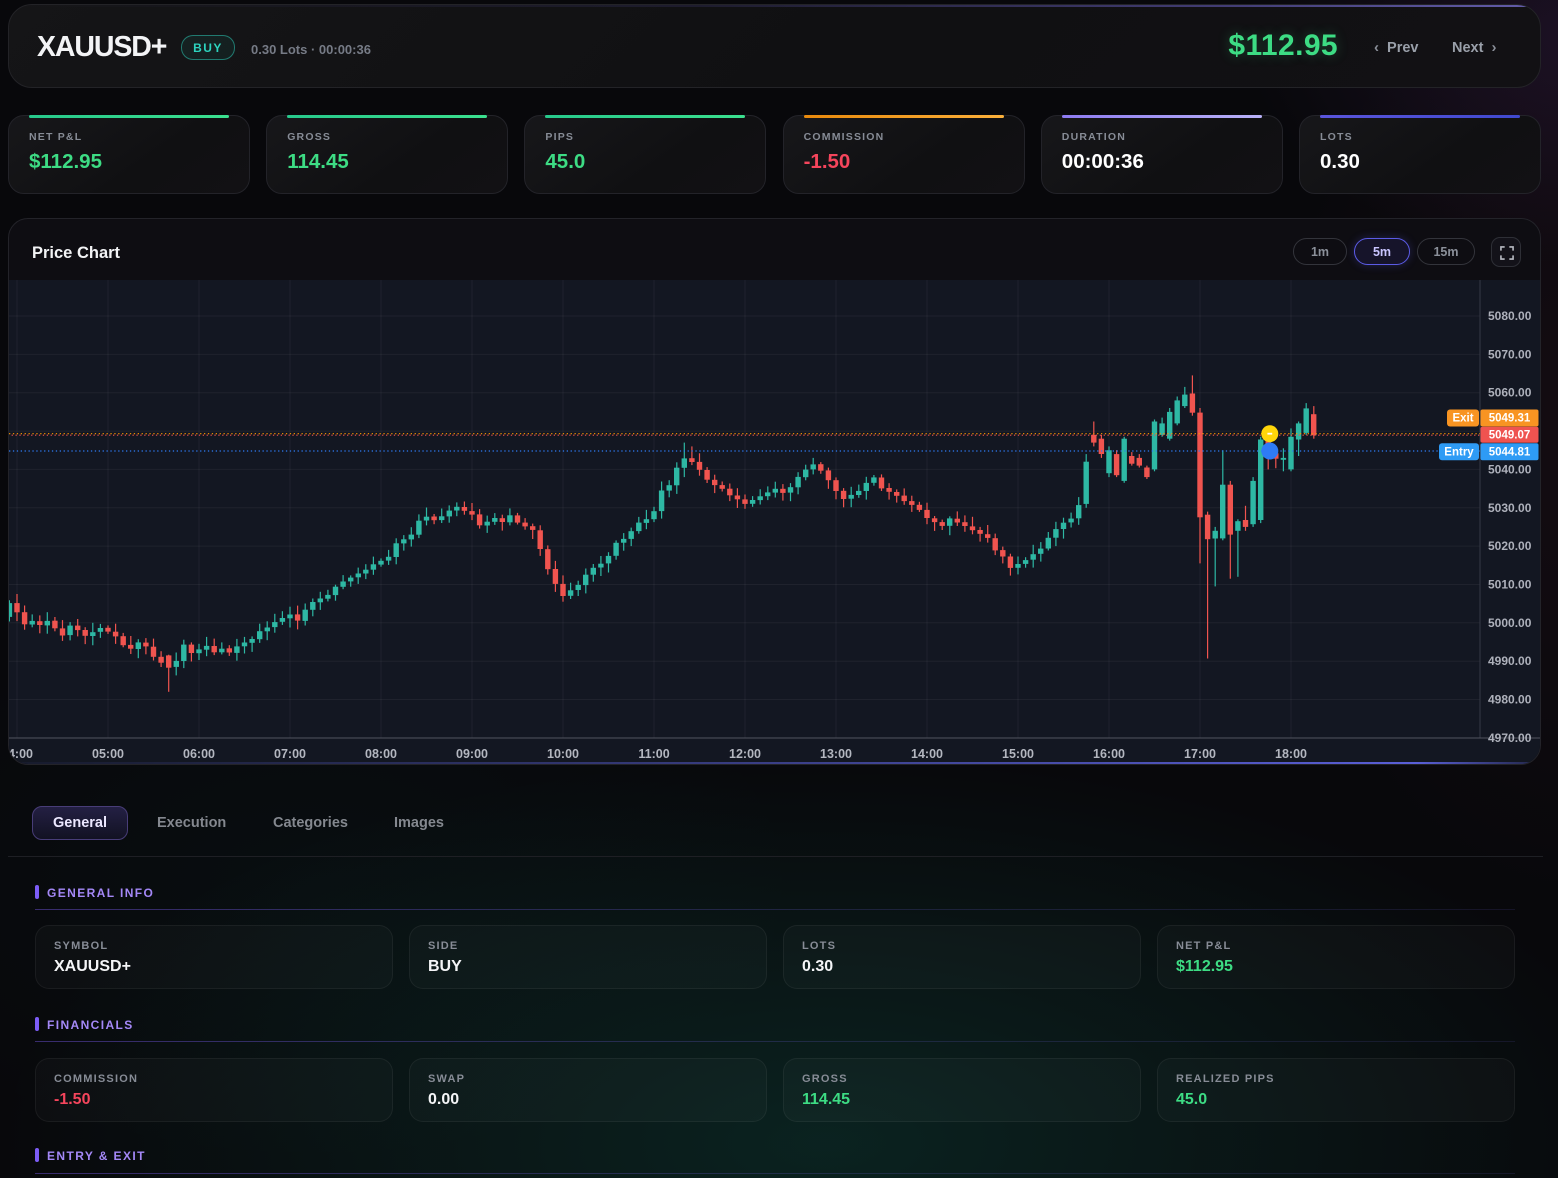  Describe the element at coordinates (1510, 419) in the screenshot. I see `svg-text: 5049.31` at that location.